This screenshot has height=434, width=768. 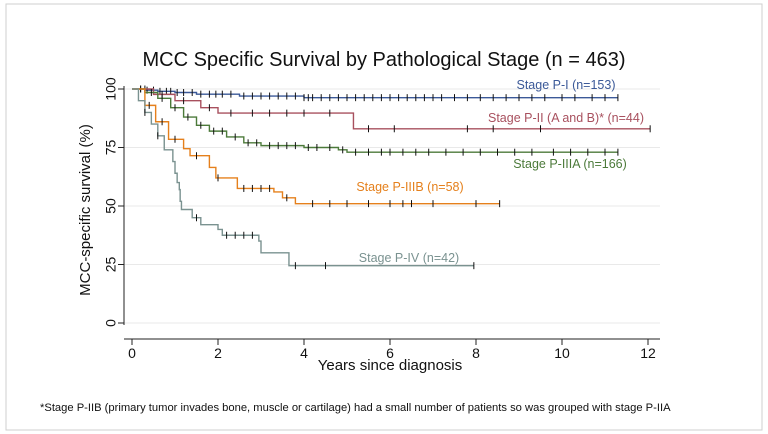 I want to click on y-tick-label-50: 50, so click(x=111, y=206).